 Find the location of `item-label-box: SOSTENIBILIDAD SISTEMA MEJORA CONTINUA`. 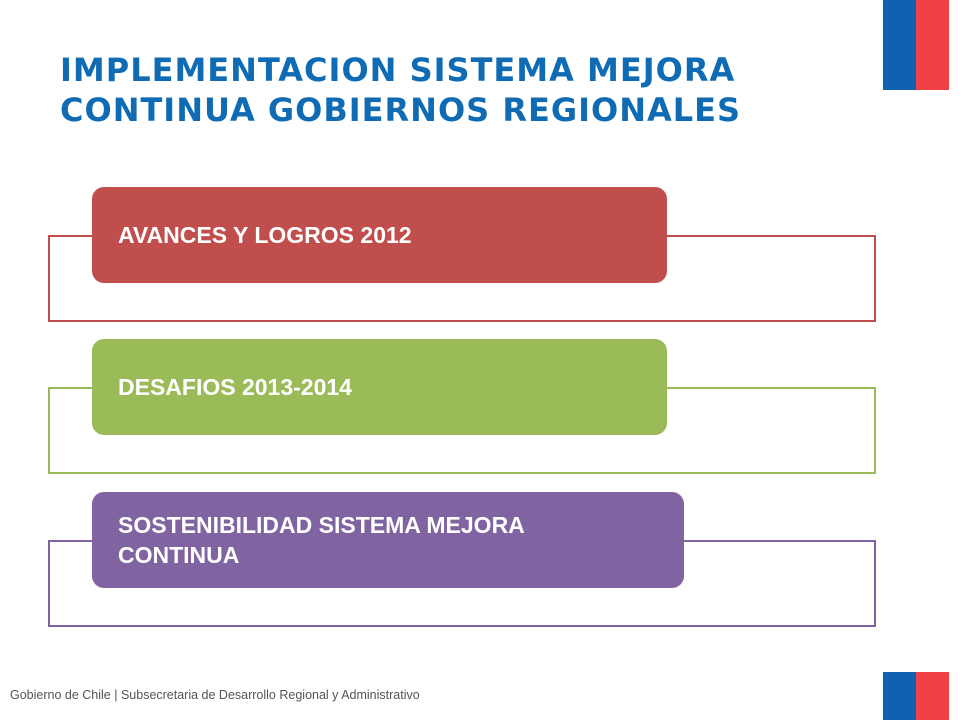

item-label-box: SOSTENIBILIDAD SISTEMA MEJORA CONTINUA is located at coordinates (388, 540).